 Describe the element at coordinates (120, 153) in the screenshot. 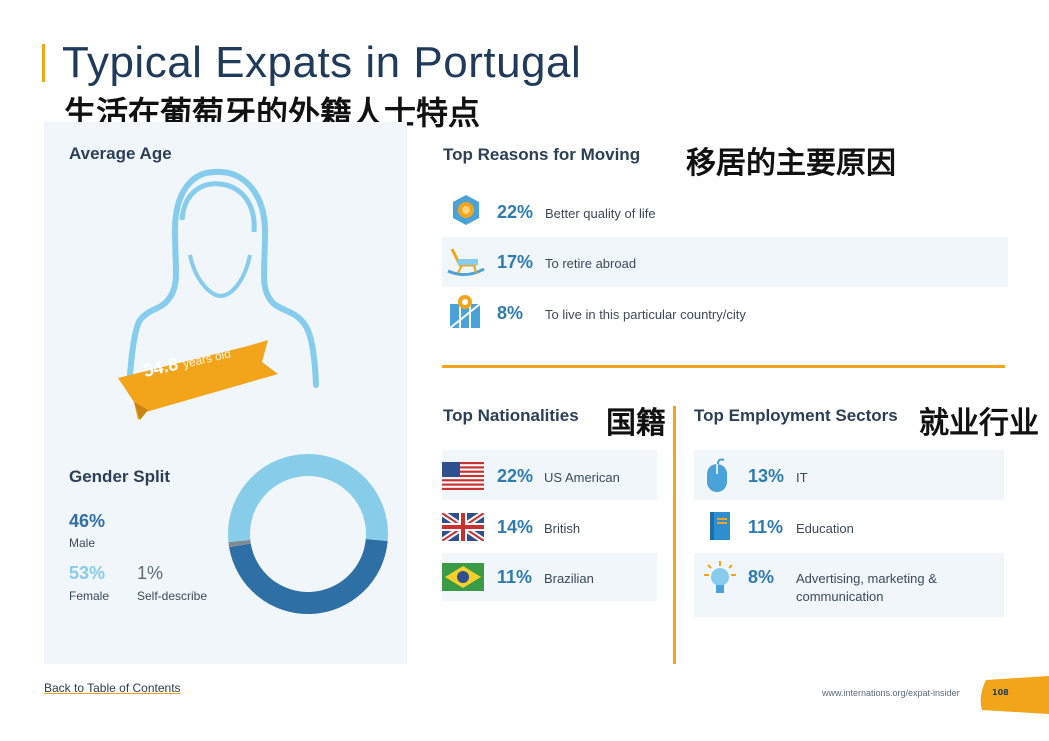

I see `average-age-heading: Average Age` at that location.